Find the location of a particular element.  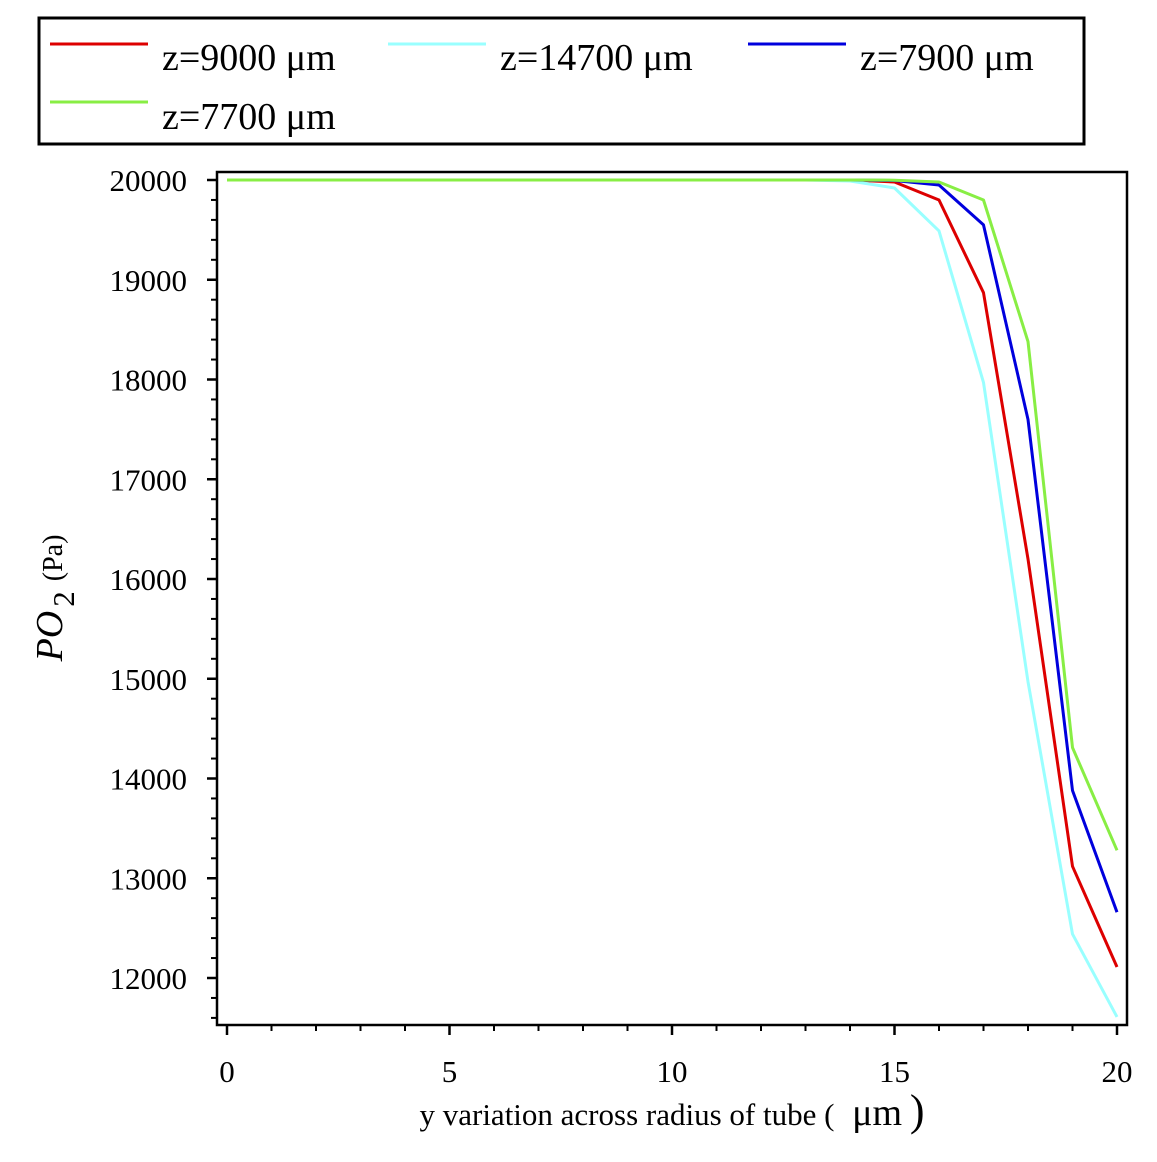

x-axis-label-close: ) is located at coordinates (917, 1110).